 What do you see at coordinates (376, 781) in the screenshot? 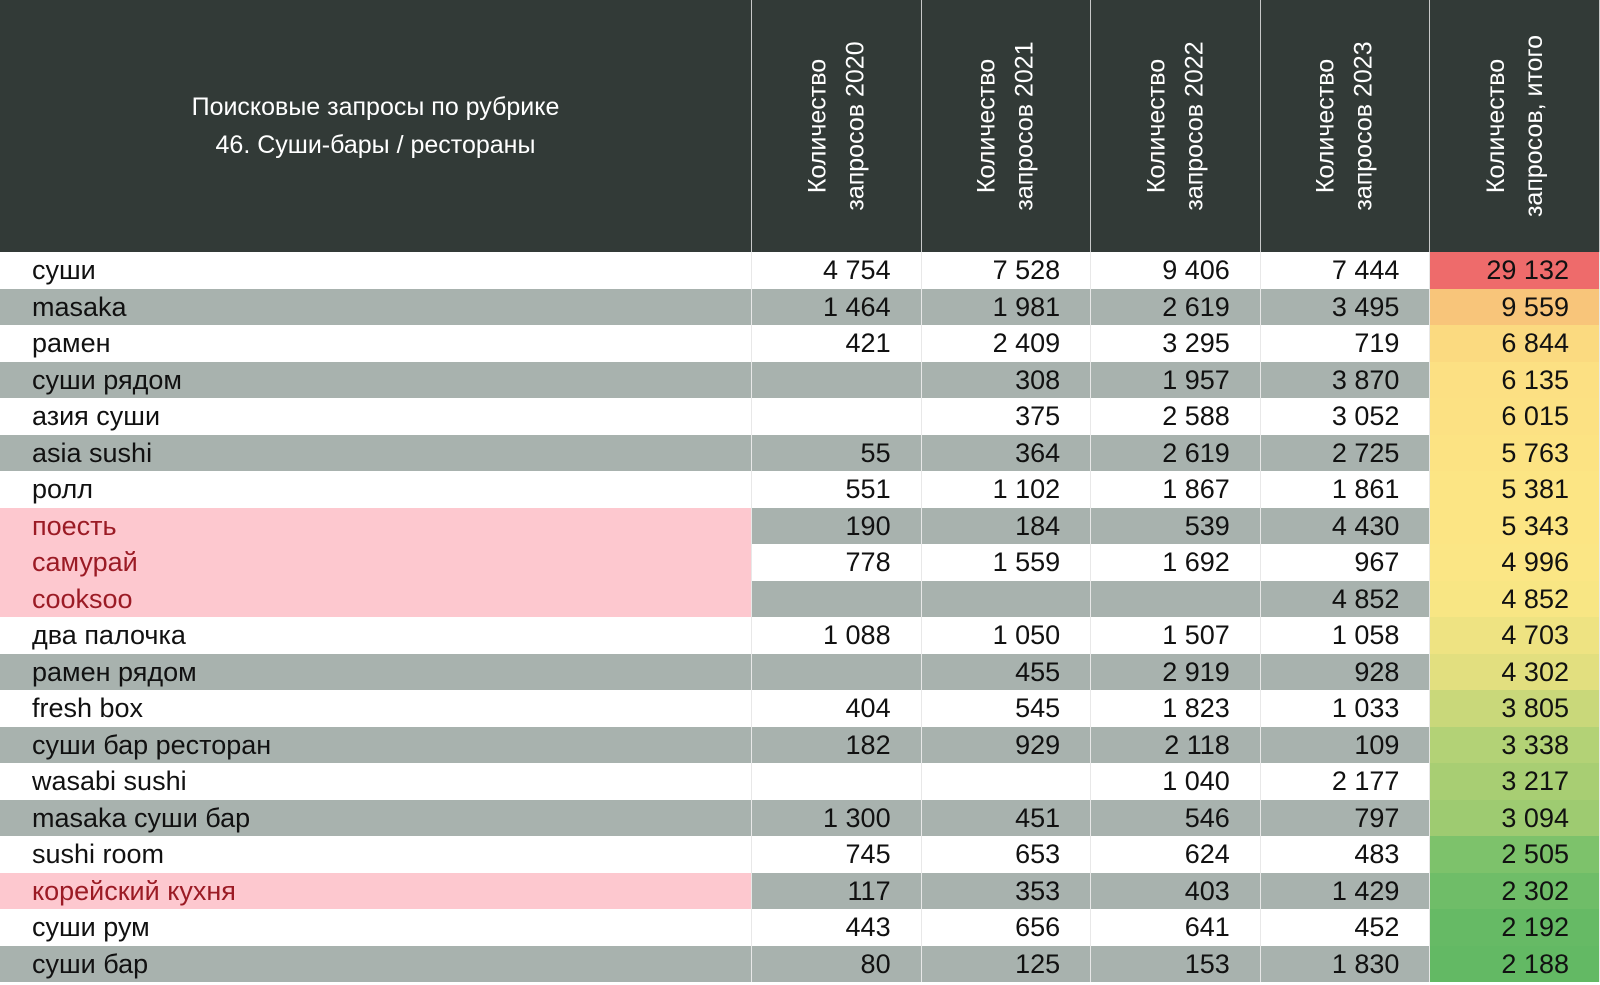
I see `query-cell: wasabi sushi` at bounding box center [376, 781].